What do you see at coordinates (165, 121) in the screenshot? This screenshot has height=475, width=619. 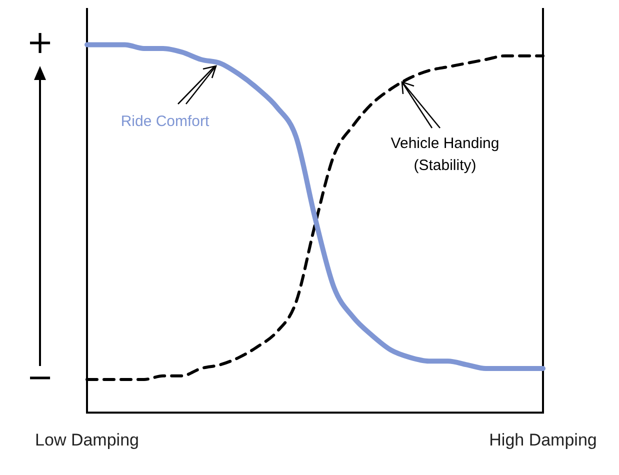 I see `text: Ride Comfort` at bounding box center [165, 121].